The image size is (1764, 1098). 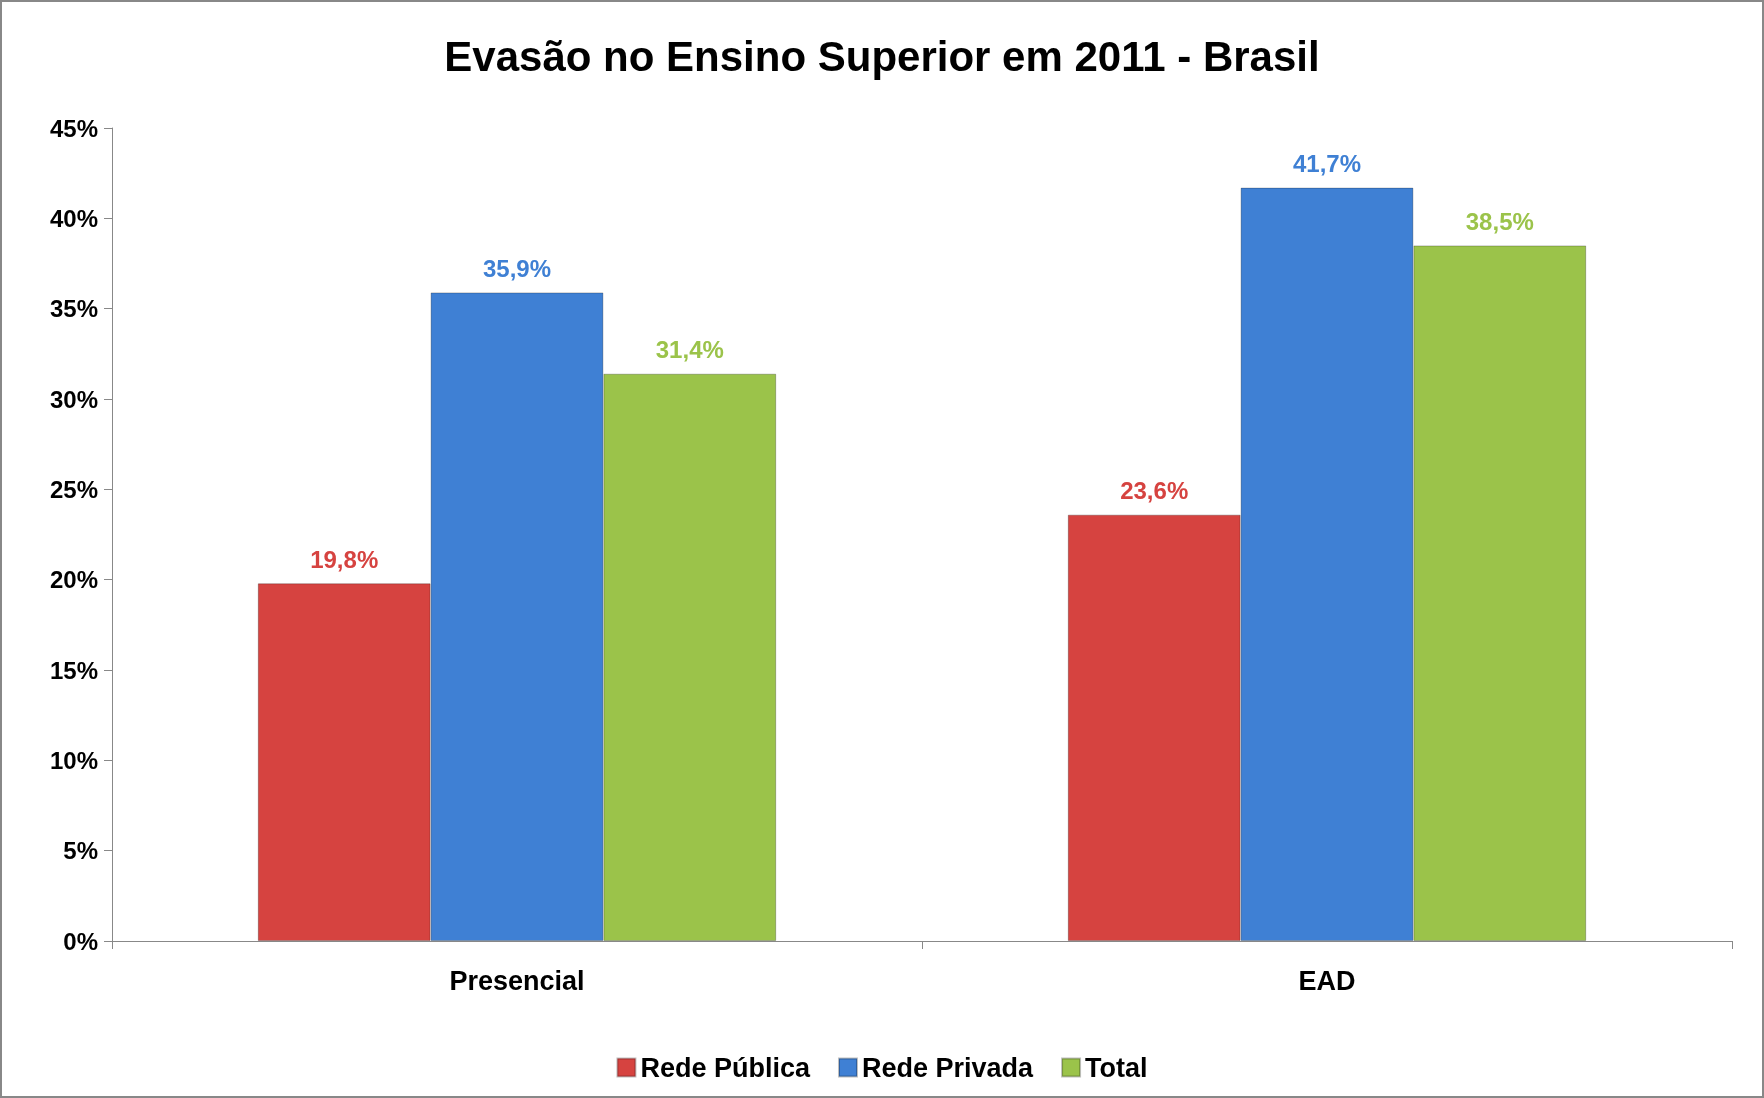 I want to click on y-tick-label: 15%, so click(x=73, y=670).